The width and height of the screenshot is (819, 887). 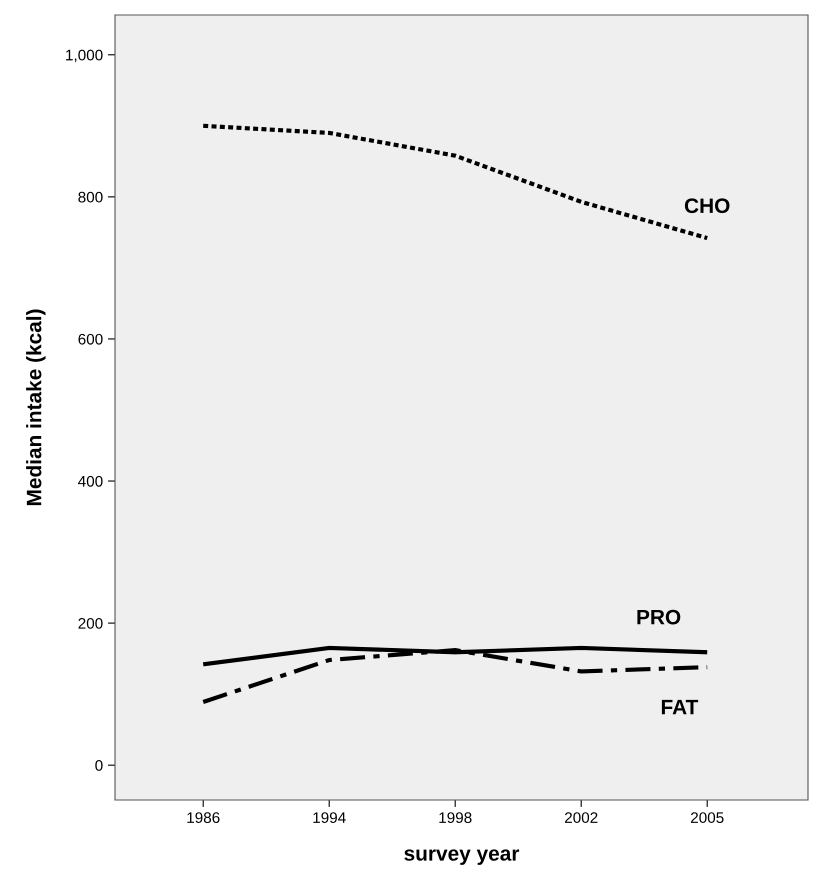 What do you see at coordinates (90, 481) in the screenshot?
I see `y-tick-label: 400` at bounding box center [90, 481].